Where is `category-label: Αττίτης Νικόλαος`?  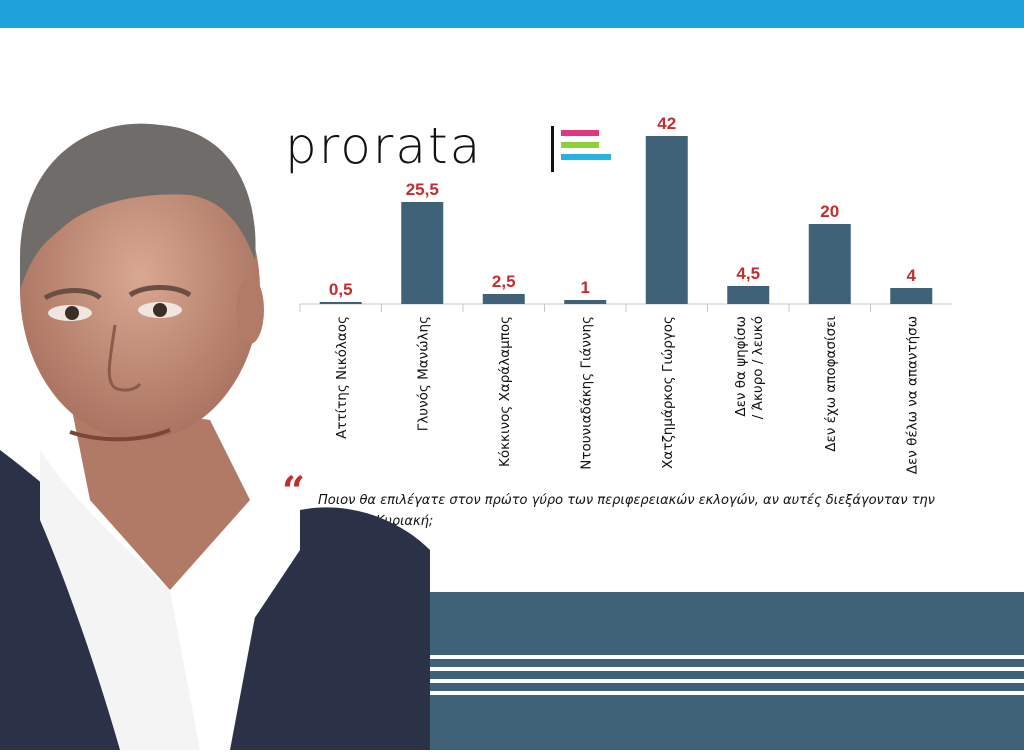
category-label: Αττίτης Νικόλαος is located at coordinates (342, 377).